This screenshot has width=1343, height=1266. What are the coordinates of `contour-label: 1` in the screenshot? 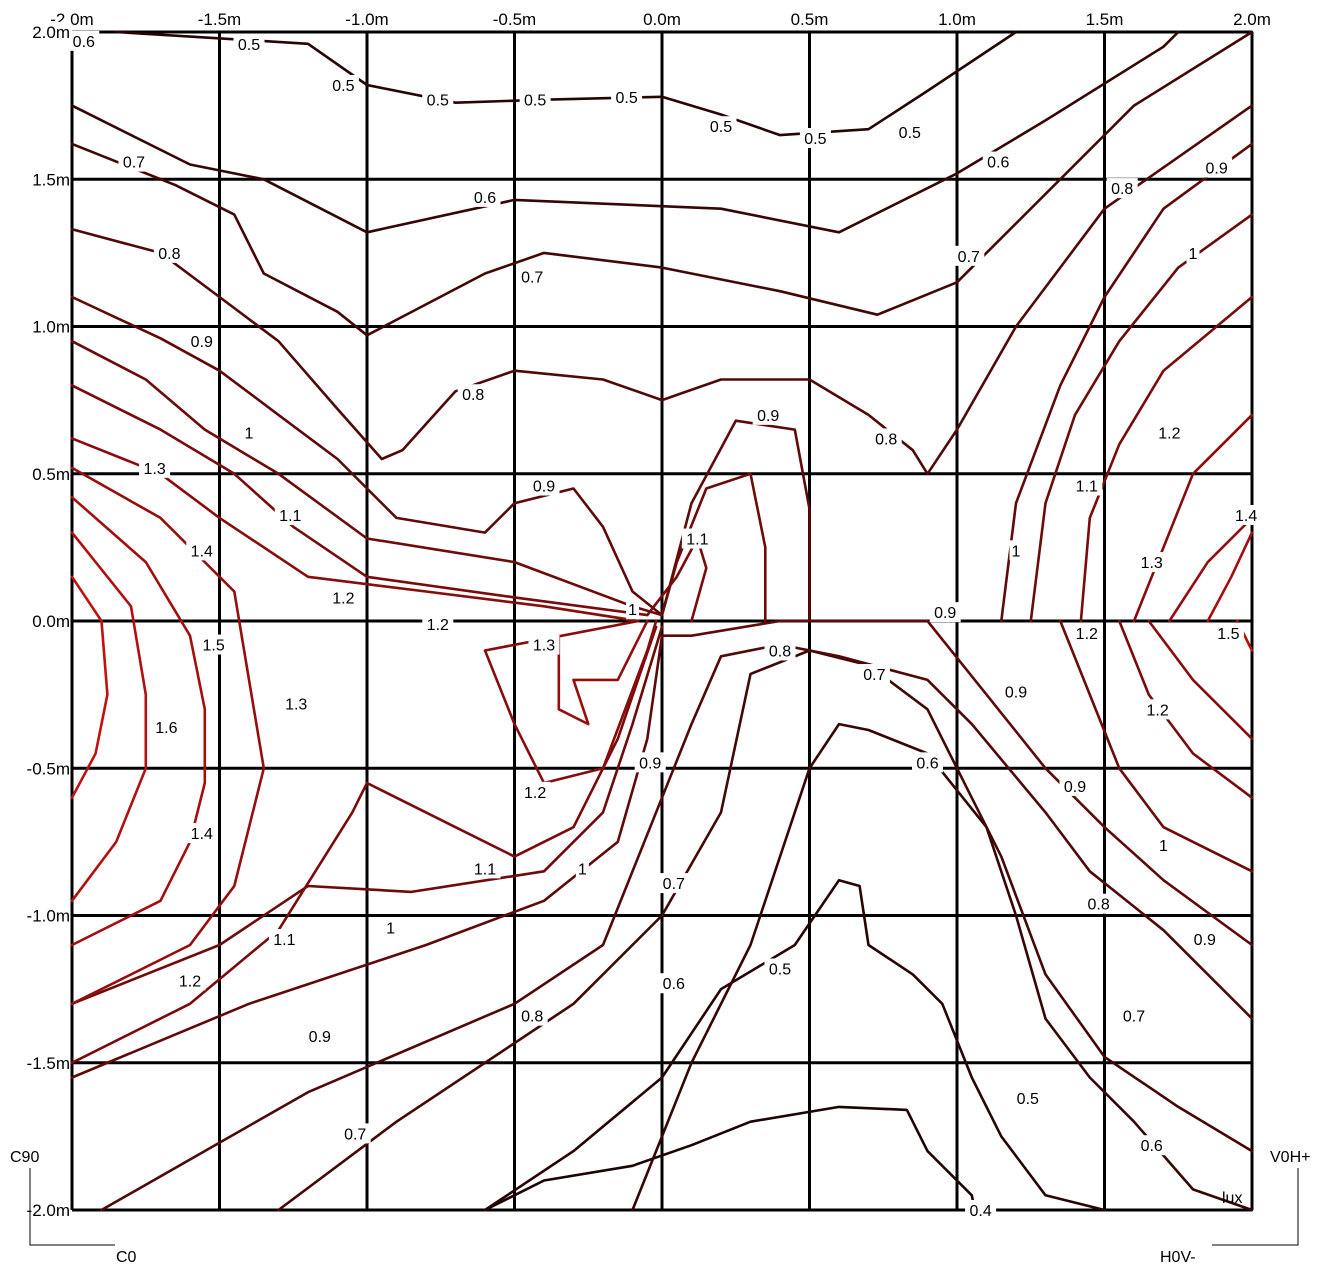 It's located at (1016, 550).